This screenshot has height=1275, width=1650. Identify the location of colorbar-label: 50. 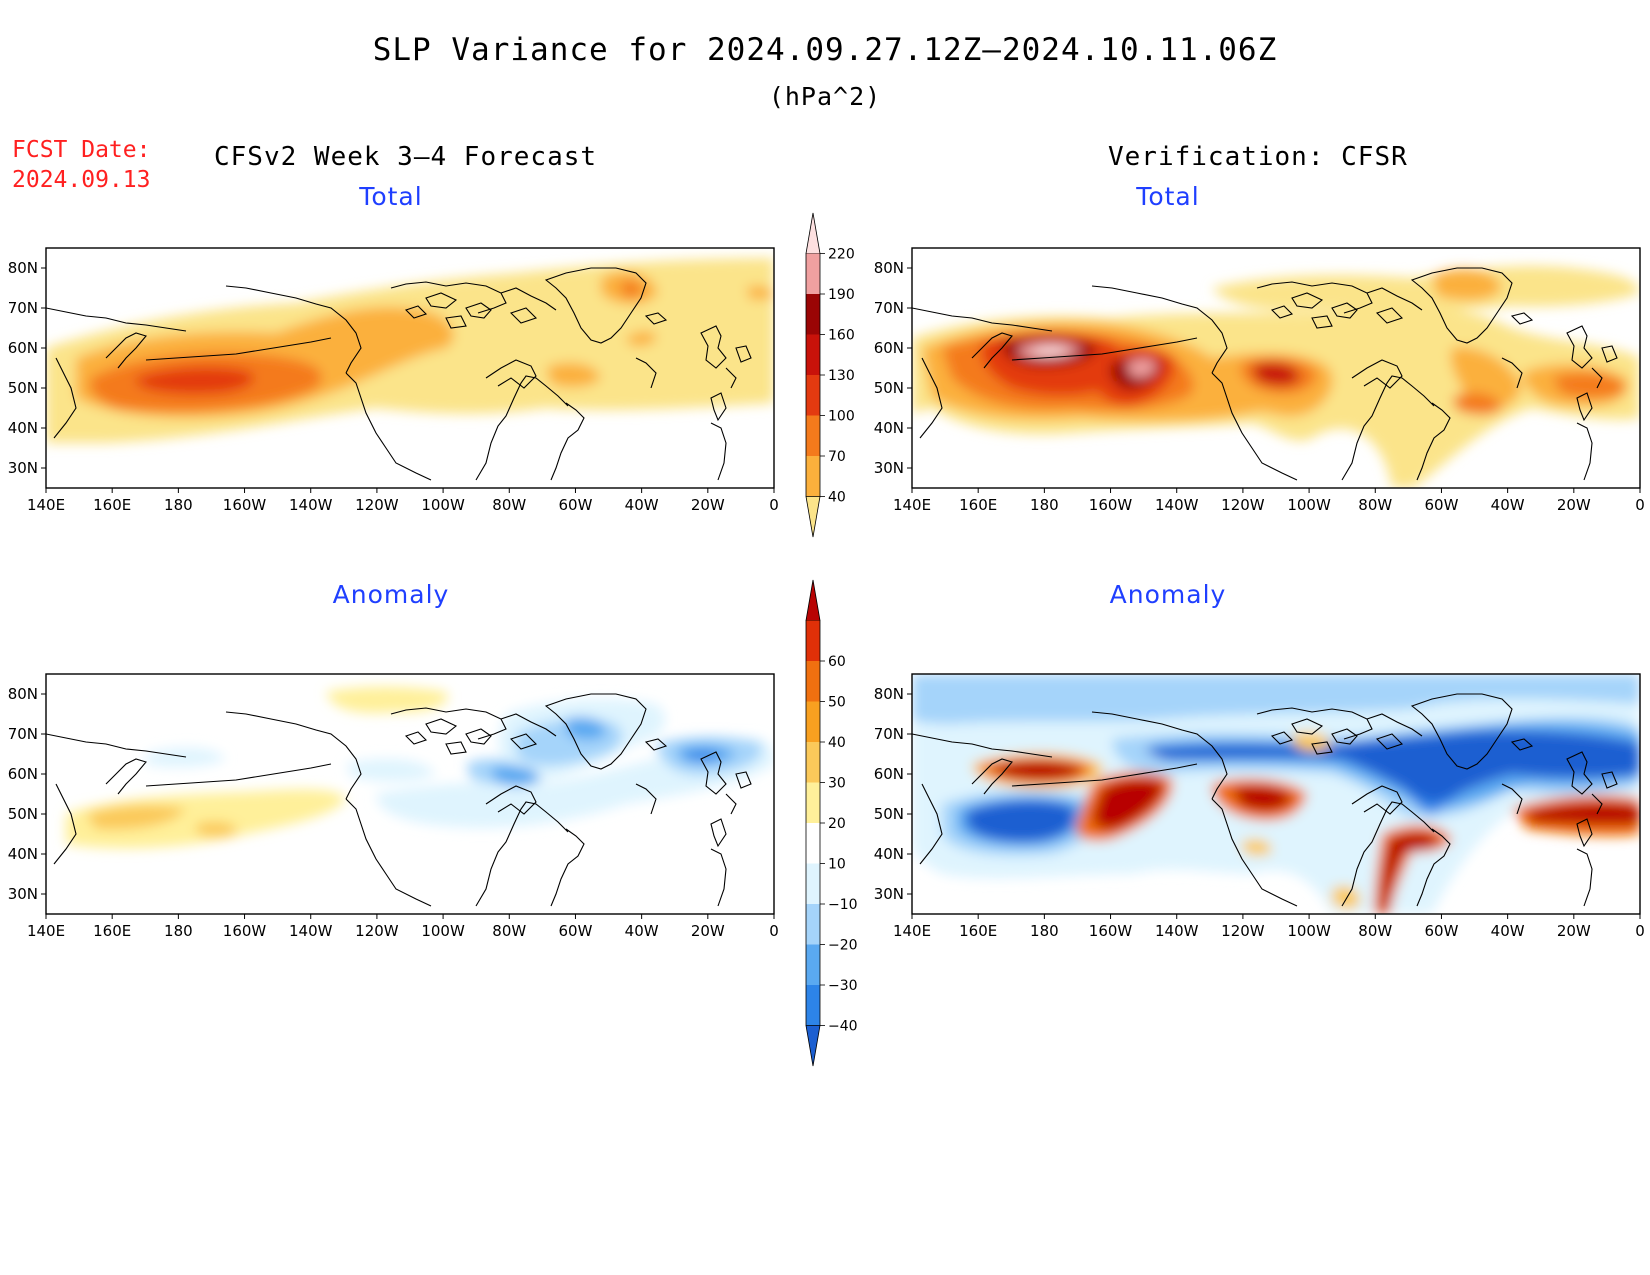
(837, 703).